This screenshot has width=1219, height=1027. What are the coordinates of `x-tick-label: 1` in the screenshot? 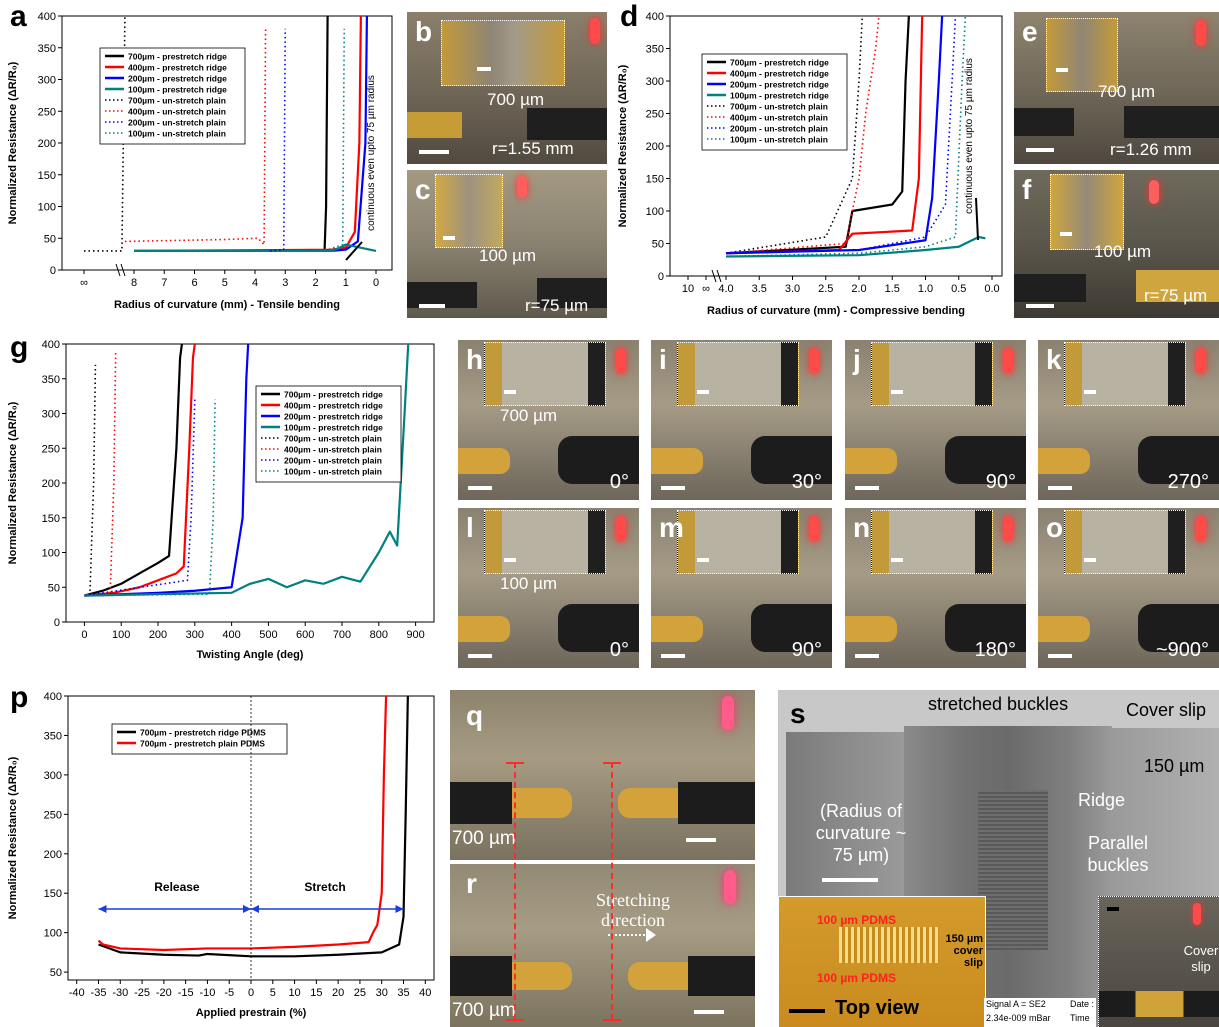 It's located at (346, 283).